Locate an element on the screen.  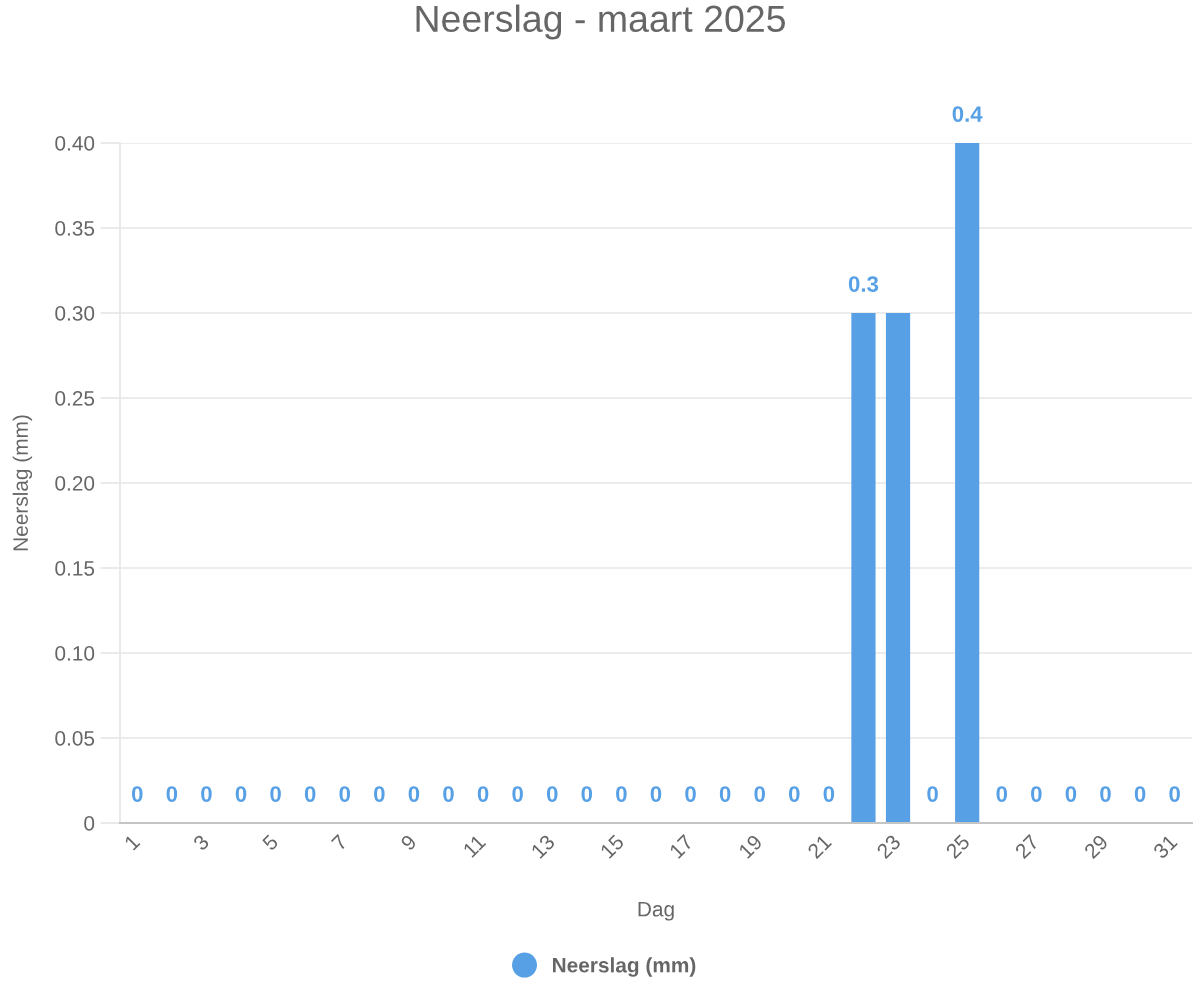
data-label: 0.3 is located at coordinates (863, 284).